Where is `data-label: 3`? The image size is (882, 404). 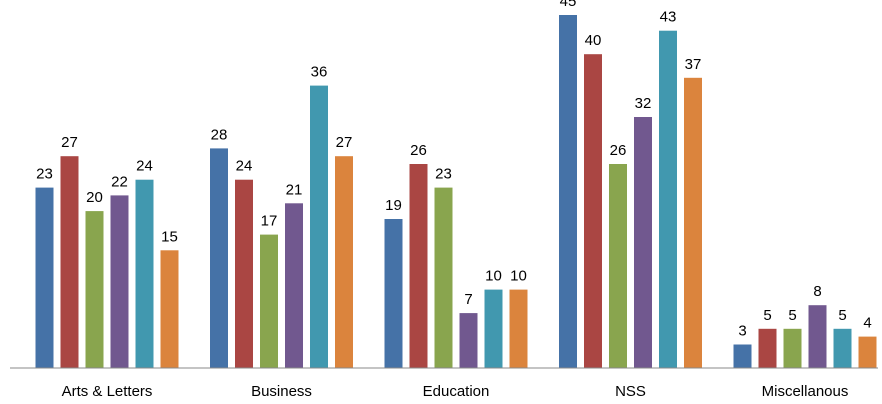 data-label: 3 is located at coordinates (742, 331).